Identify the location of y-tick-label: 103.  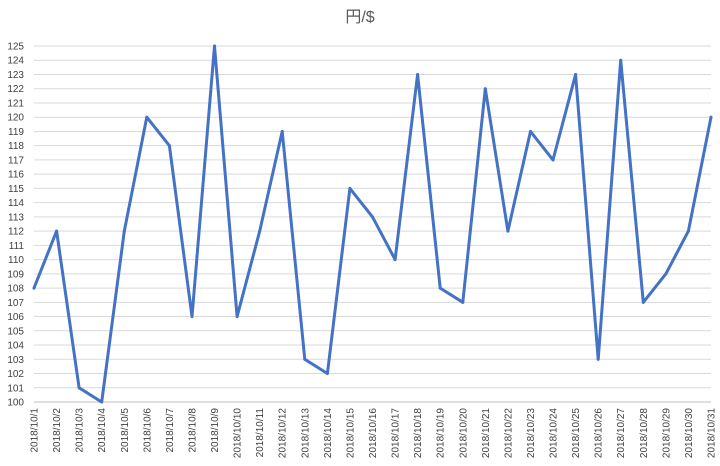
(15, 360).